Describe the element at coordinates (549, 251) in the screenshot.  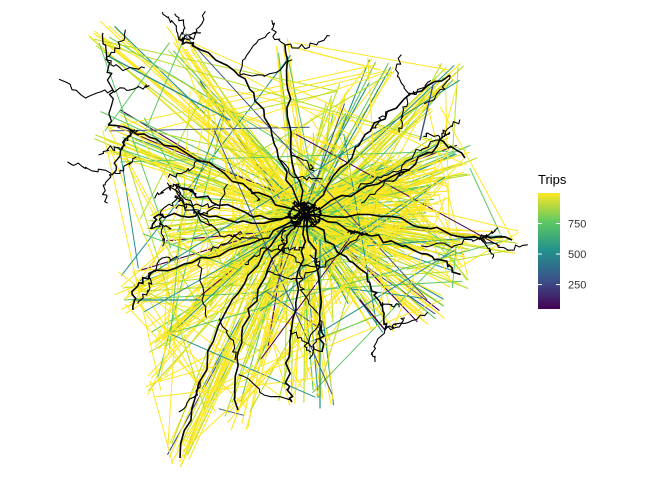
I see `legend-colorbar` at that location.